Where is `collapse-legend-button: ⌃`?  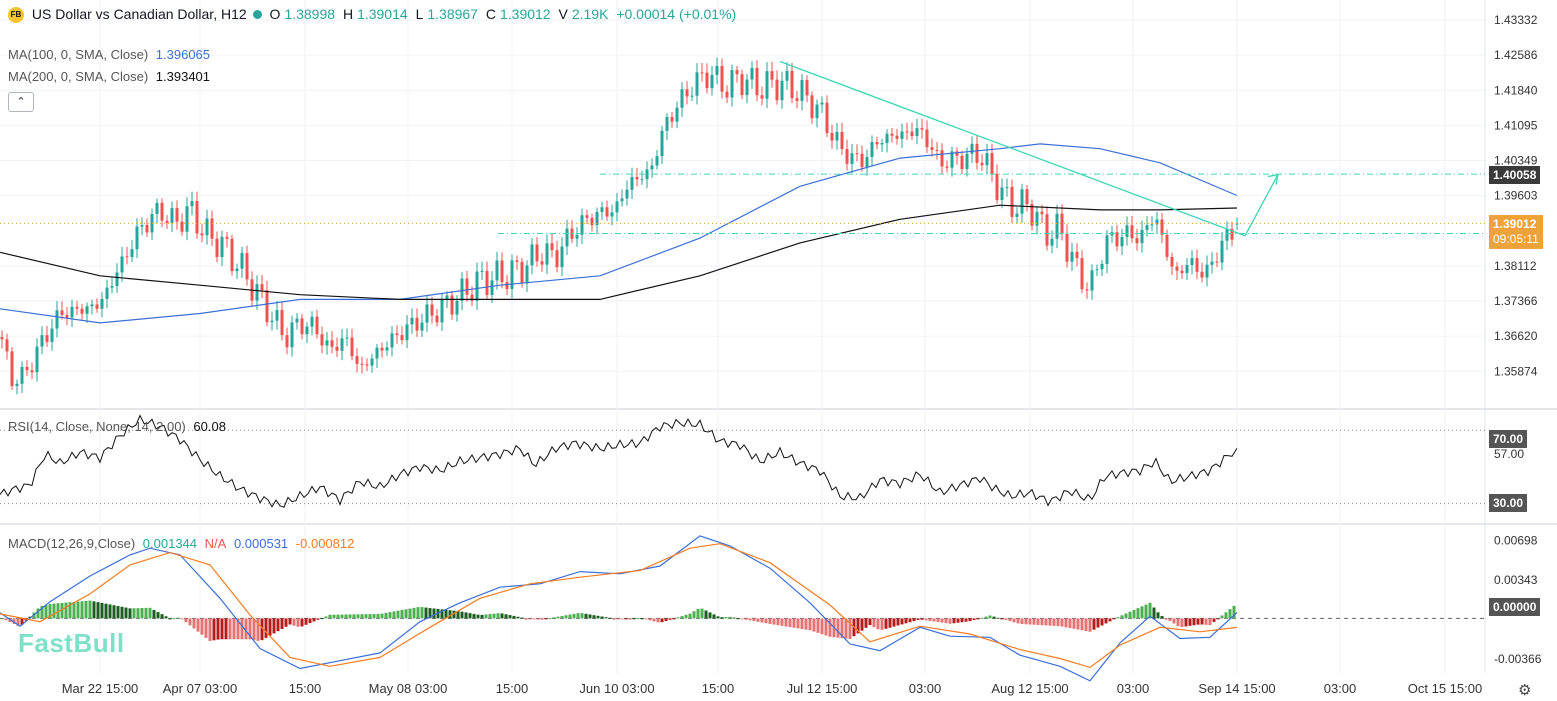 collapse-legend-button: ⌃ is located at coordinates (21, 102).